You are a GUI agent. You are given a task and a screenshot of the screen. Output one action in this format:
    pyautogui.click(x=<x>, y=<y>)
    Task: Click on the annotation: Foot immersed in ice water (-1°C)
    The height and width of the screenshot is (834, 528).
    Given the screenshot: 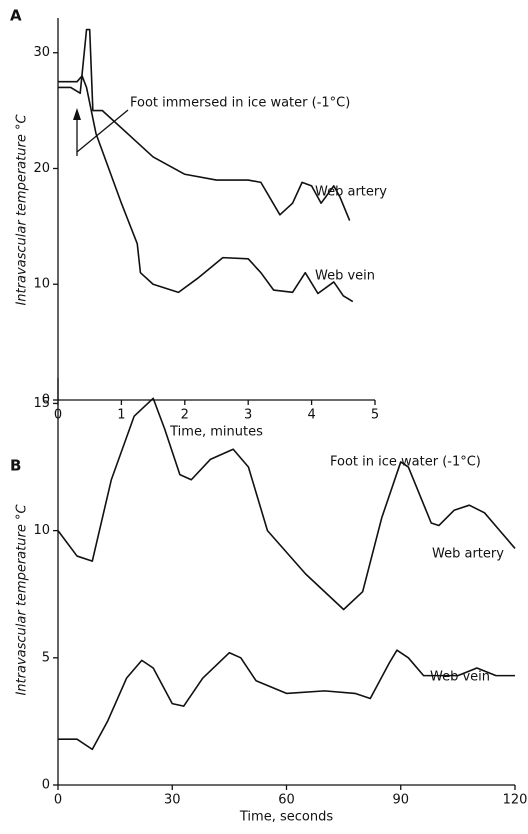 What is the action you would take?
    pyautogui.click(x=240, y=103)
    